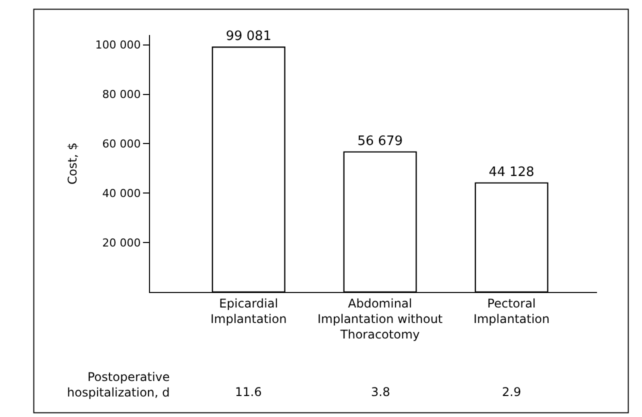 The height and width of the screenshot is (417, 642). I want to click on y-tick-label: 40 000, so click(121, 193).